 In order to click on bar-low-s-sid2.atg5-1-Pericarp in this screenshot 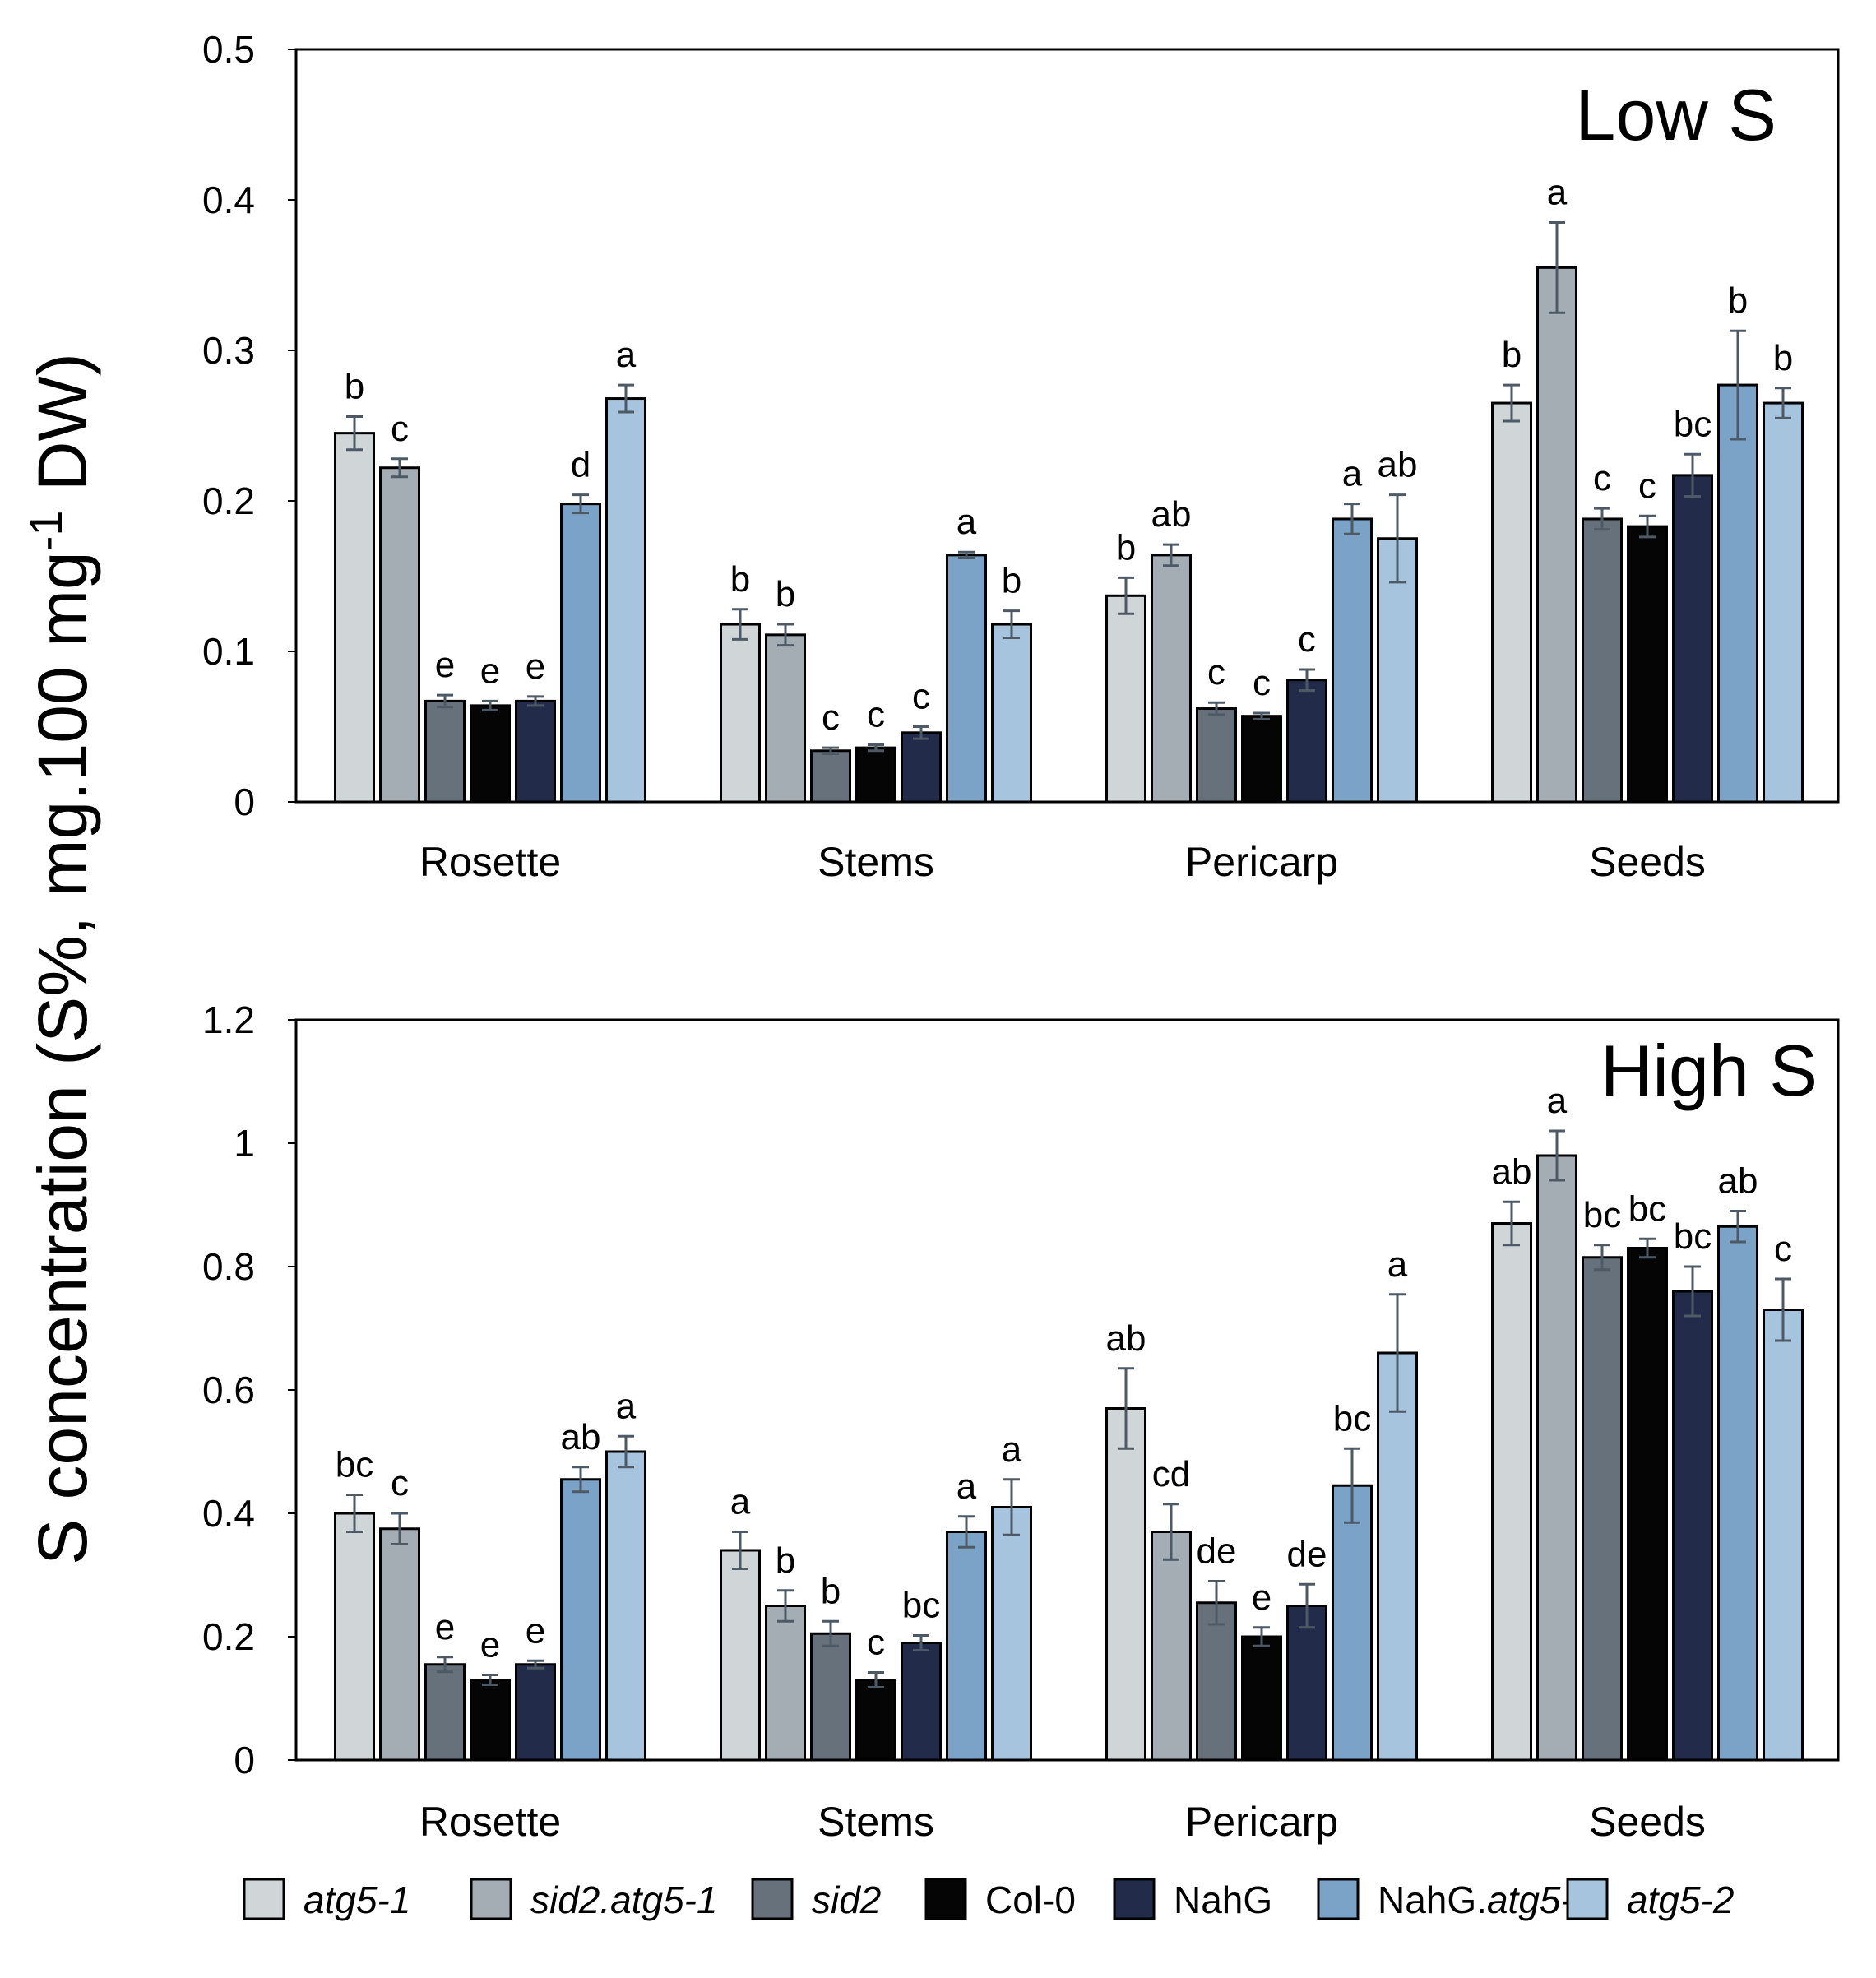, I will do `click(1171, 679)`.